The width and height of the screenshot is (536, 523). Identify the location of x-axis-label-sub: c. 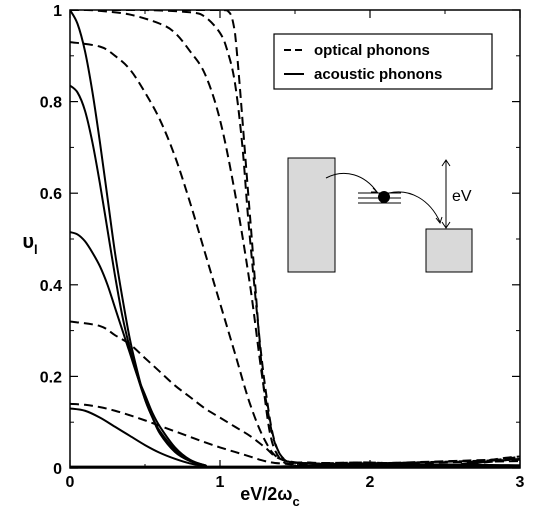
(296, 501).